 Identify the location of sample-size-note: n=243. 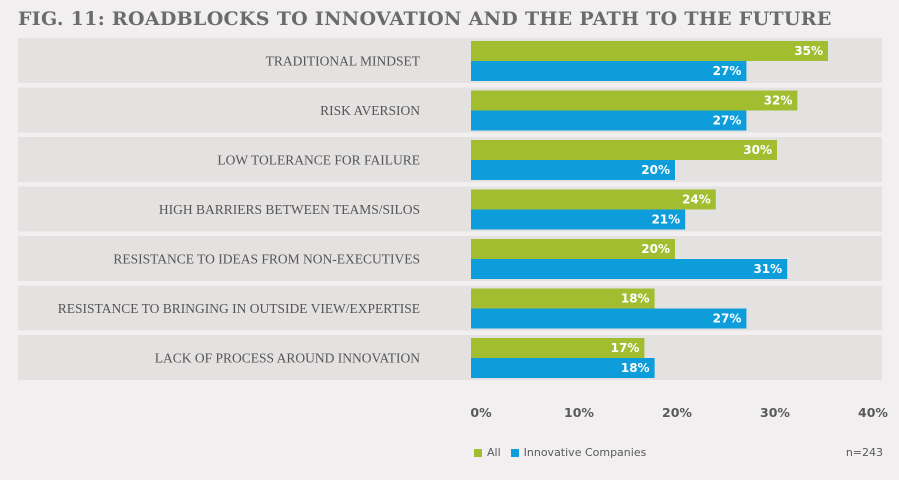
(864, 452).